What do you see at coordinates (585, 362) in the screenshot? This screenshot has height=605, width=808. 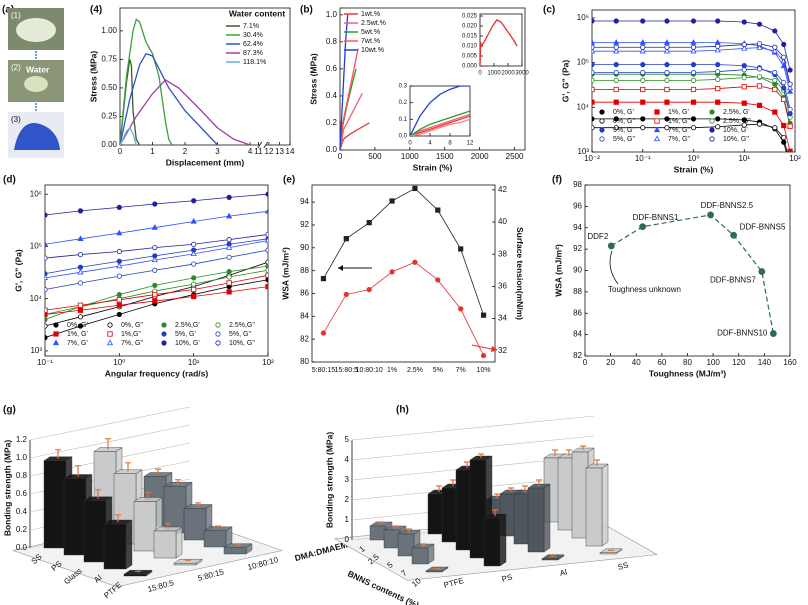 I see `x-tick-label: 0` at bounding box center [585, 362].